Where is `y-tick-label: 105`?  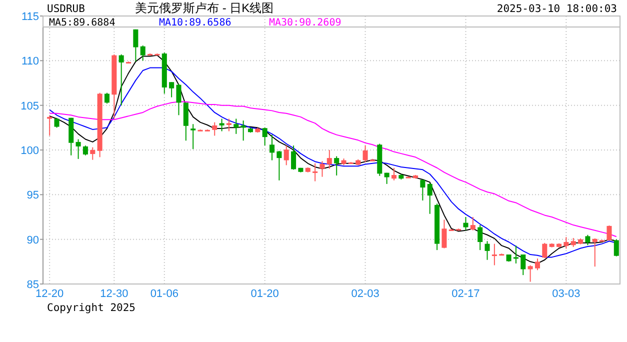
y-tick-label: 105 is located at coordinates (29, 106).